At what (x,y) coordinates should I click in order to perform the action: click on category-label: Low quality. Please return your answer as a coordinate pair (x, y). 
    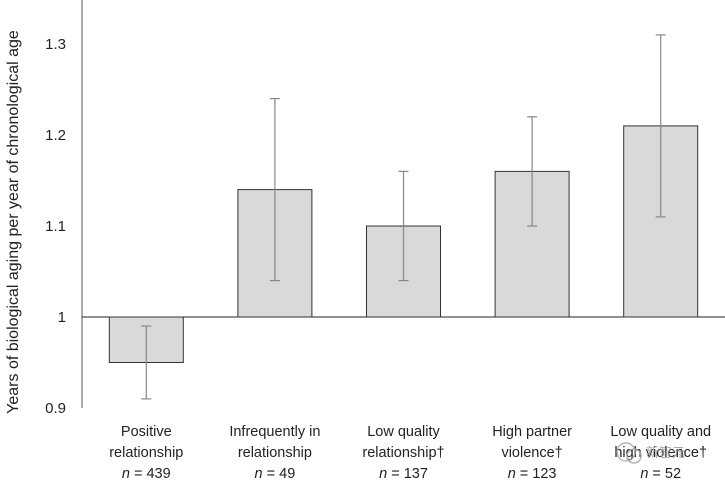
    Looking at the image, I should click on (403, 432).